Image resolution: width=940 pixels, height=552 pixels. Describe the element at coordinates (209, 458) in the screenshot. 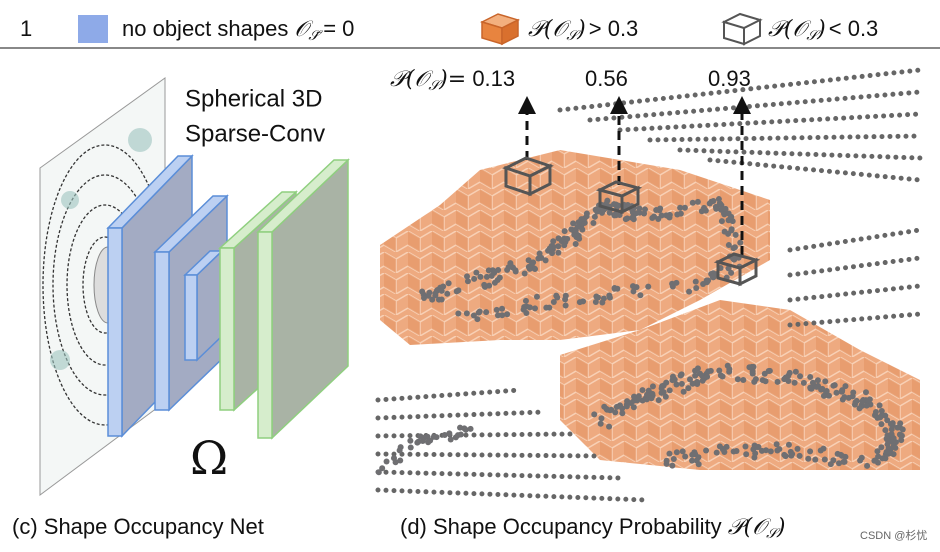

I see `omega-symbol: Ω` at that location.